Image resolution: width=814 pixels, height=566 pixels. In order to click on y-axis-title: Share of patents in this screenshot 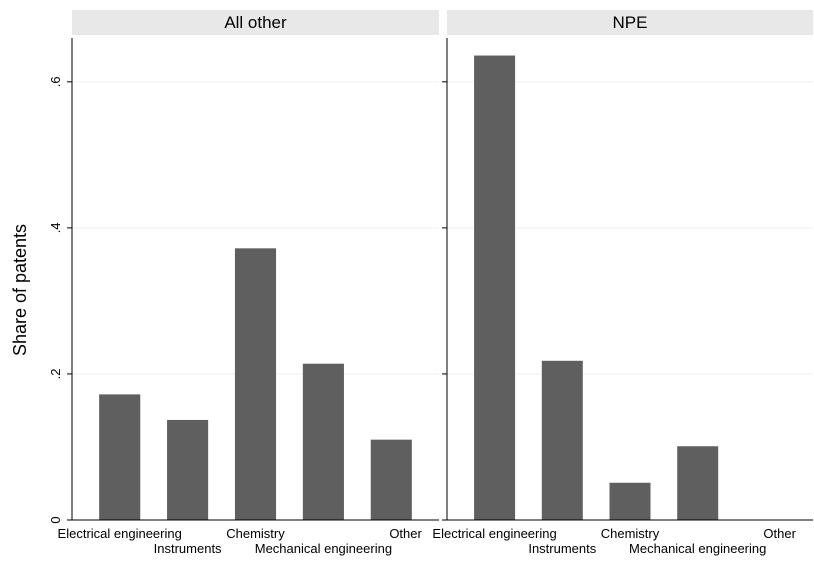, I will do `click(20, 290)`.